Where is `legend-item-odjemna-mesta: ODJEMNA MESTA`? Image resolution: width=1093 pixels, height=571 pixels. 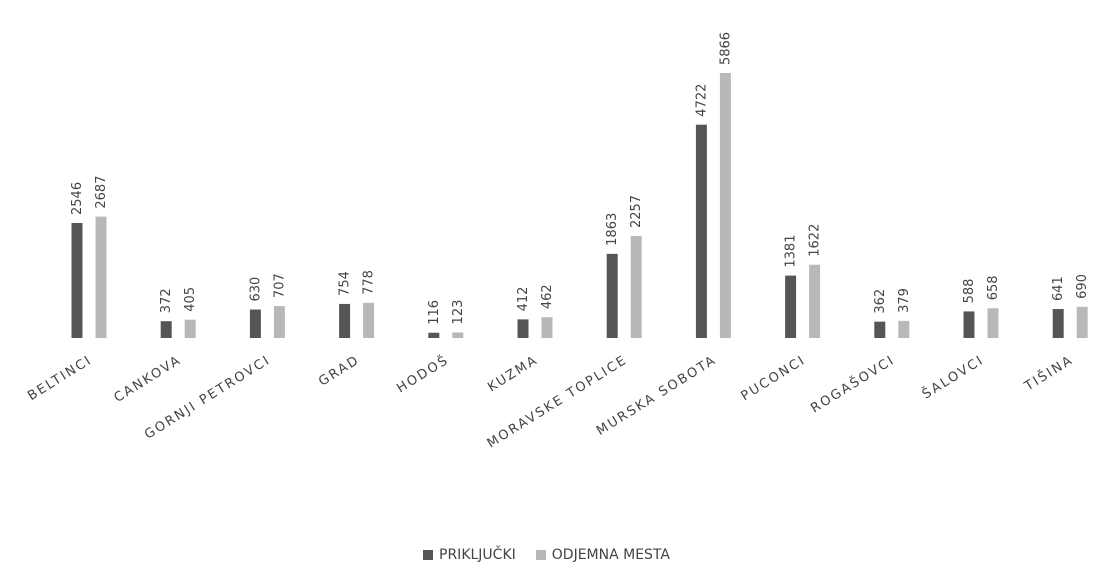
legend-item-odjemna-mesta: ODJEMNA MESTA is located at coordinates (602, 555).